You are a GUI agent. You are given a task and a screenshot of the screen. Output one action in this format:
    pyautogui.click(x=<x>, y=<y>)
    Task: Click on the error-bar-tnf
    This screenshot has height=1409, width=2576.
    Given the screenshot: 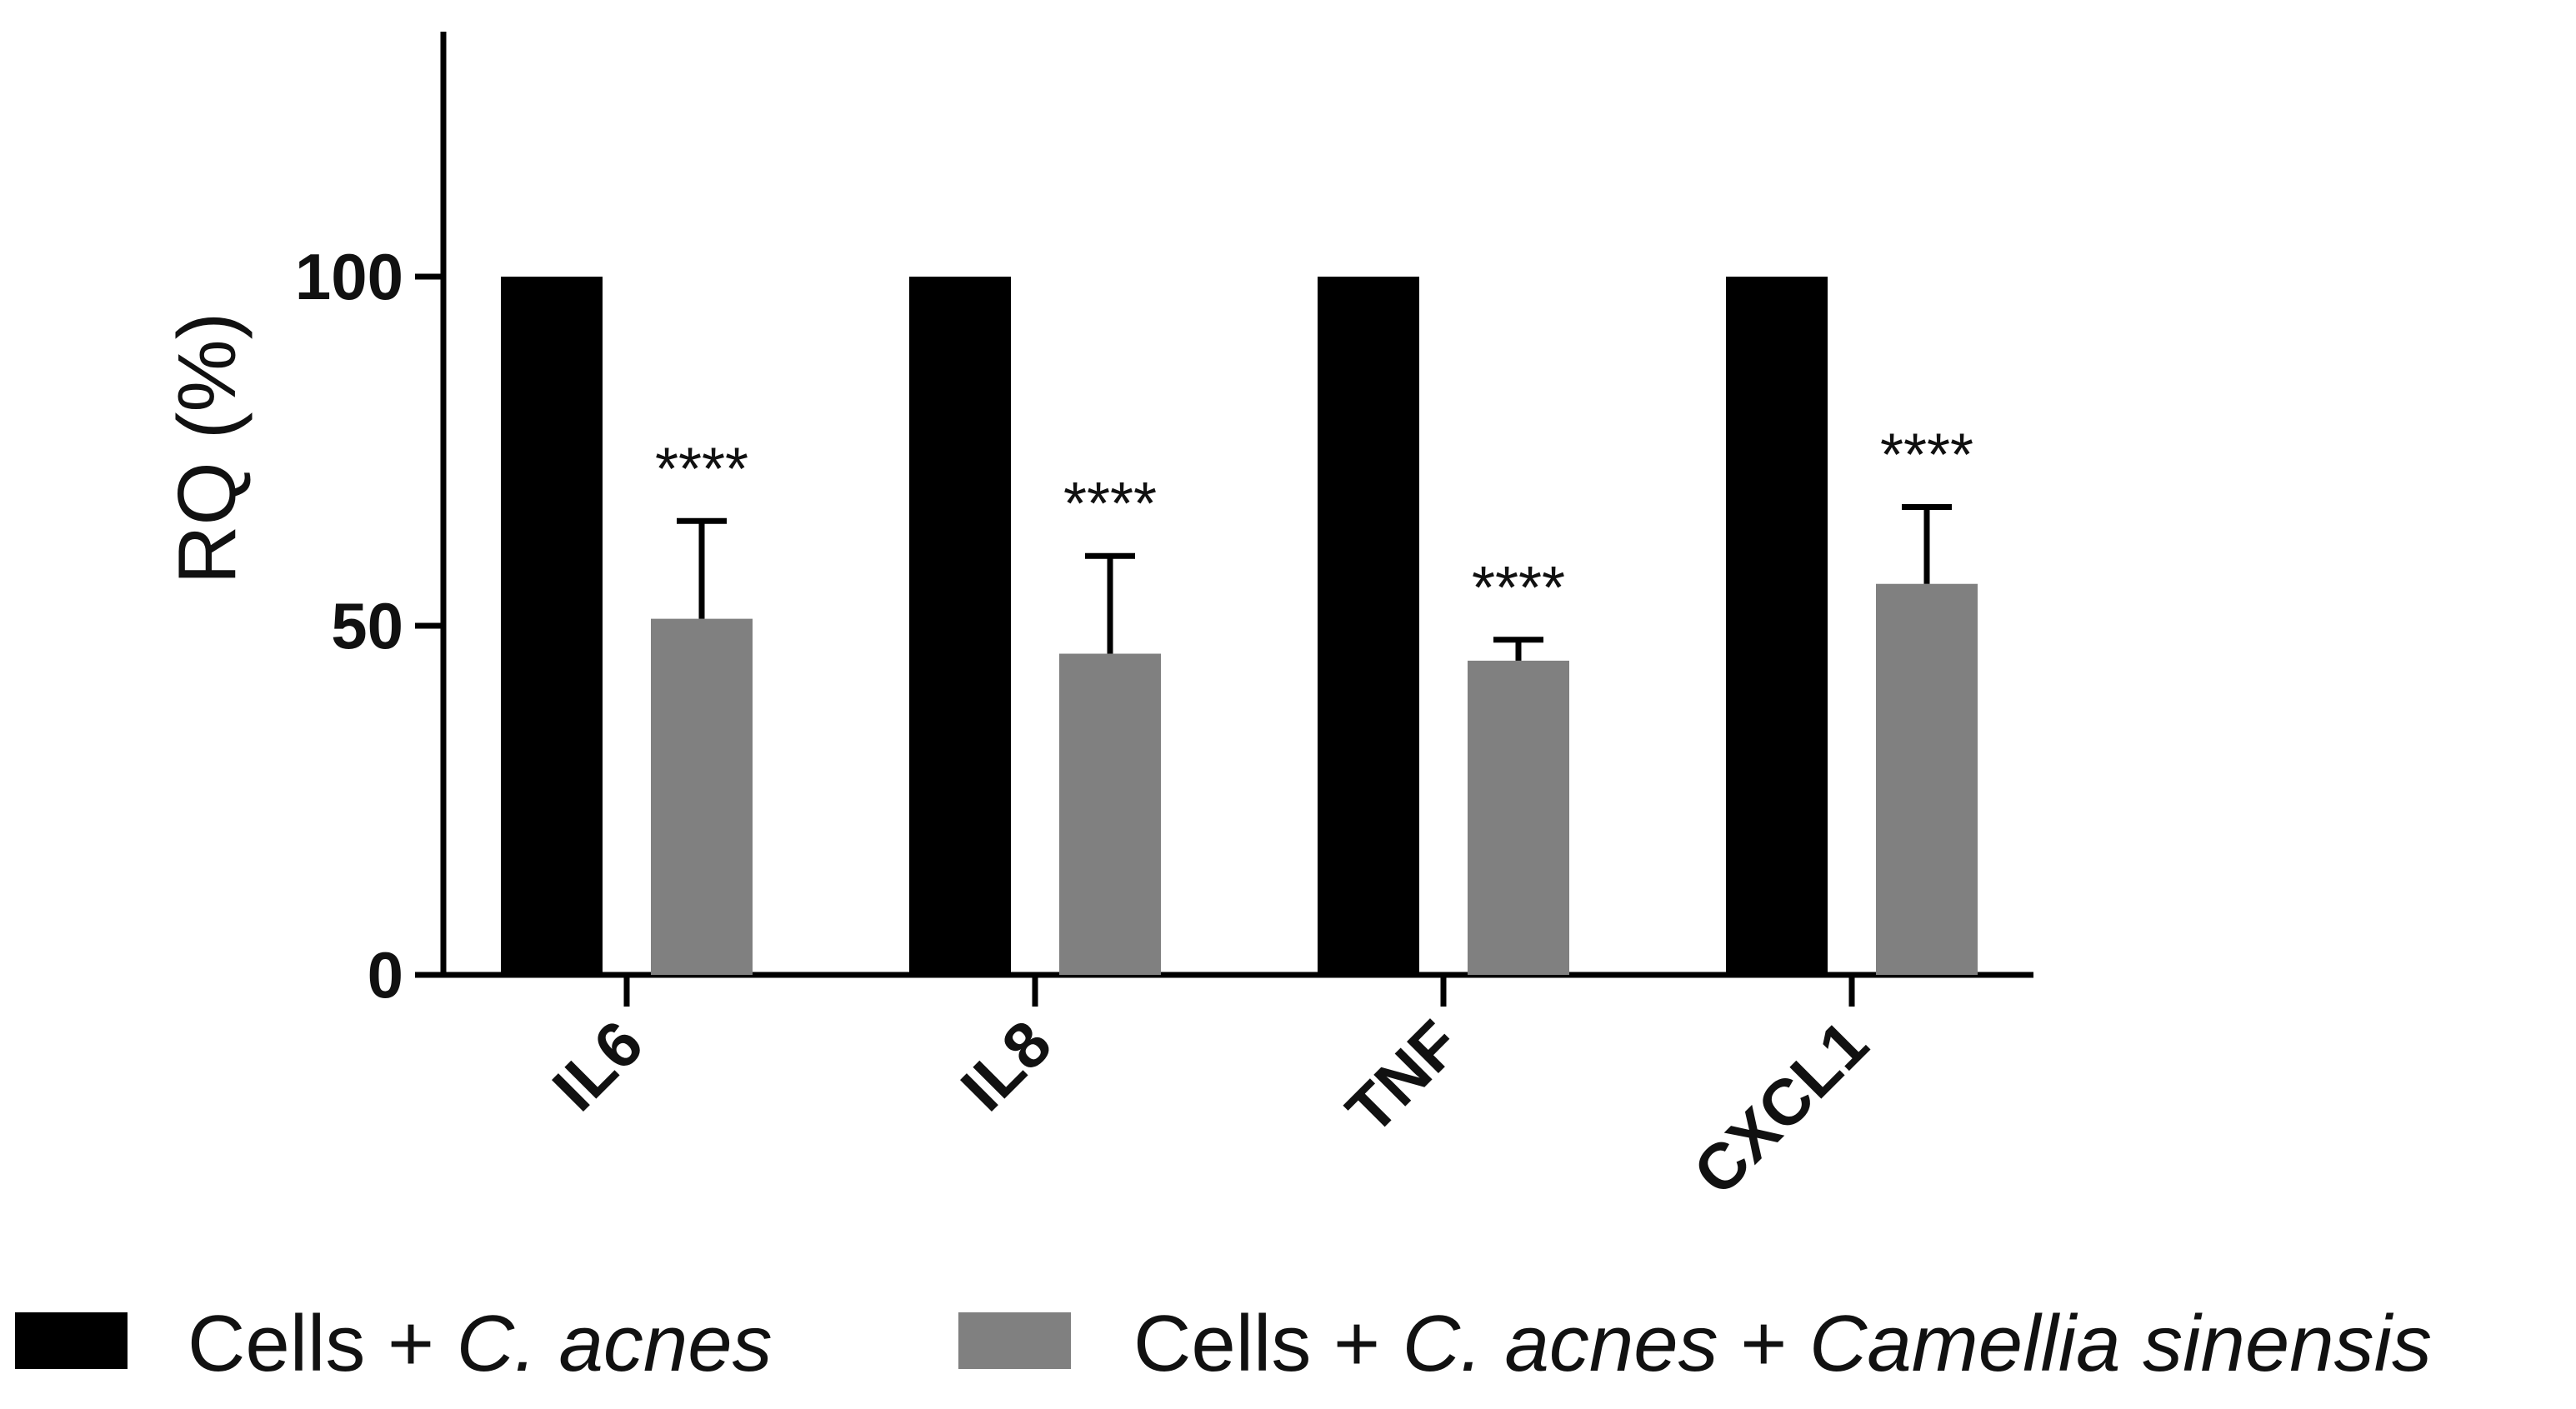 What is the action you would take?
    pyautogui.click(x=1518, y=649)
    